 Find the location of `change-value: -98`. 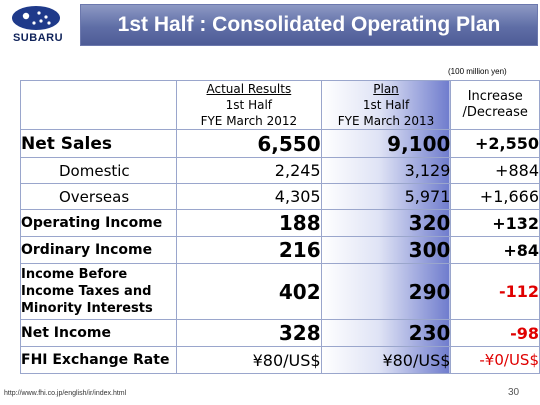

change-value: -98 is located at coordinates (495, 333).